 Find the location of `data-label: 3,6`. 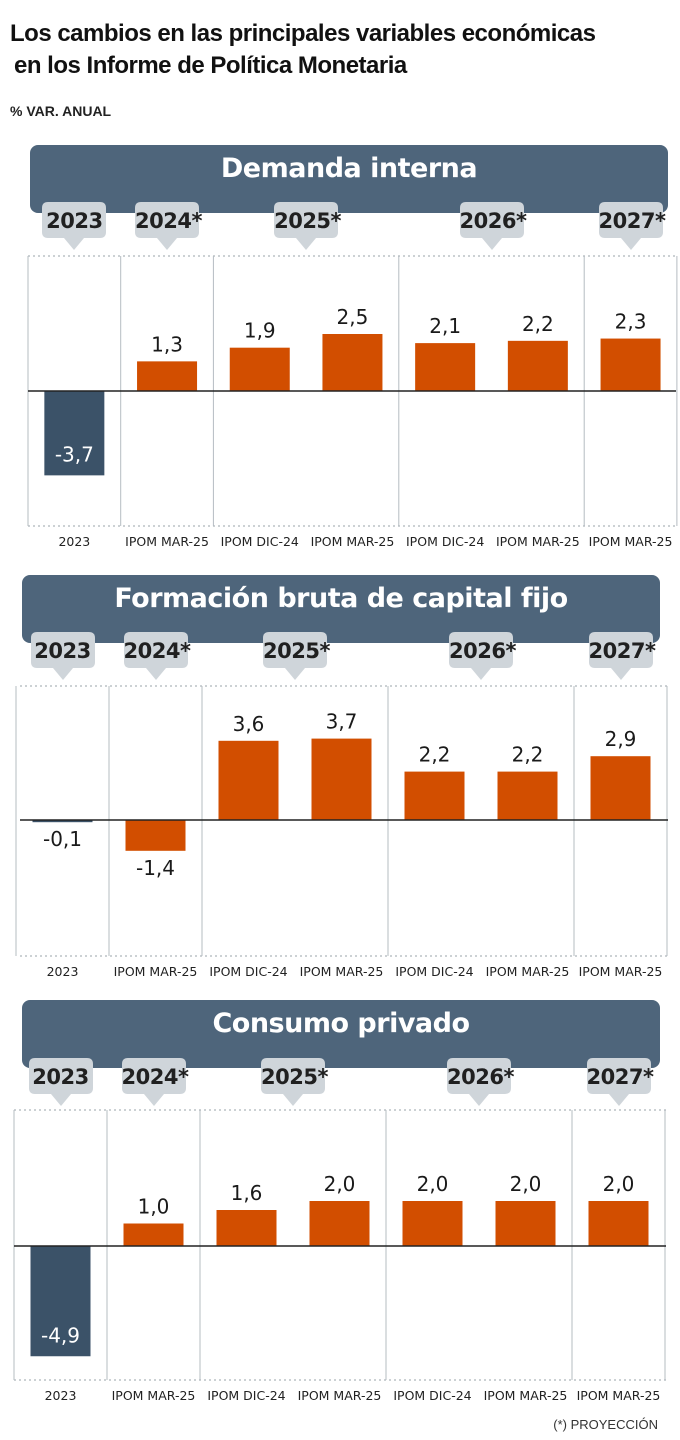

data-label: 3,6 is located at coordinates (249, 724).